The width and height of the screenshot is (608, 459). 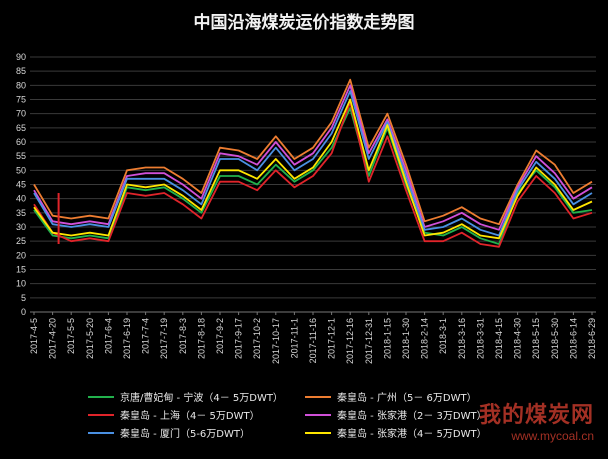 I want to click on watermark: 我的煤炭网 www.mycoal.cn, so click(x=536, y=420).